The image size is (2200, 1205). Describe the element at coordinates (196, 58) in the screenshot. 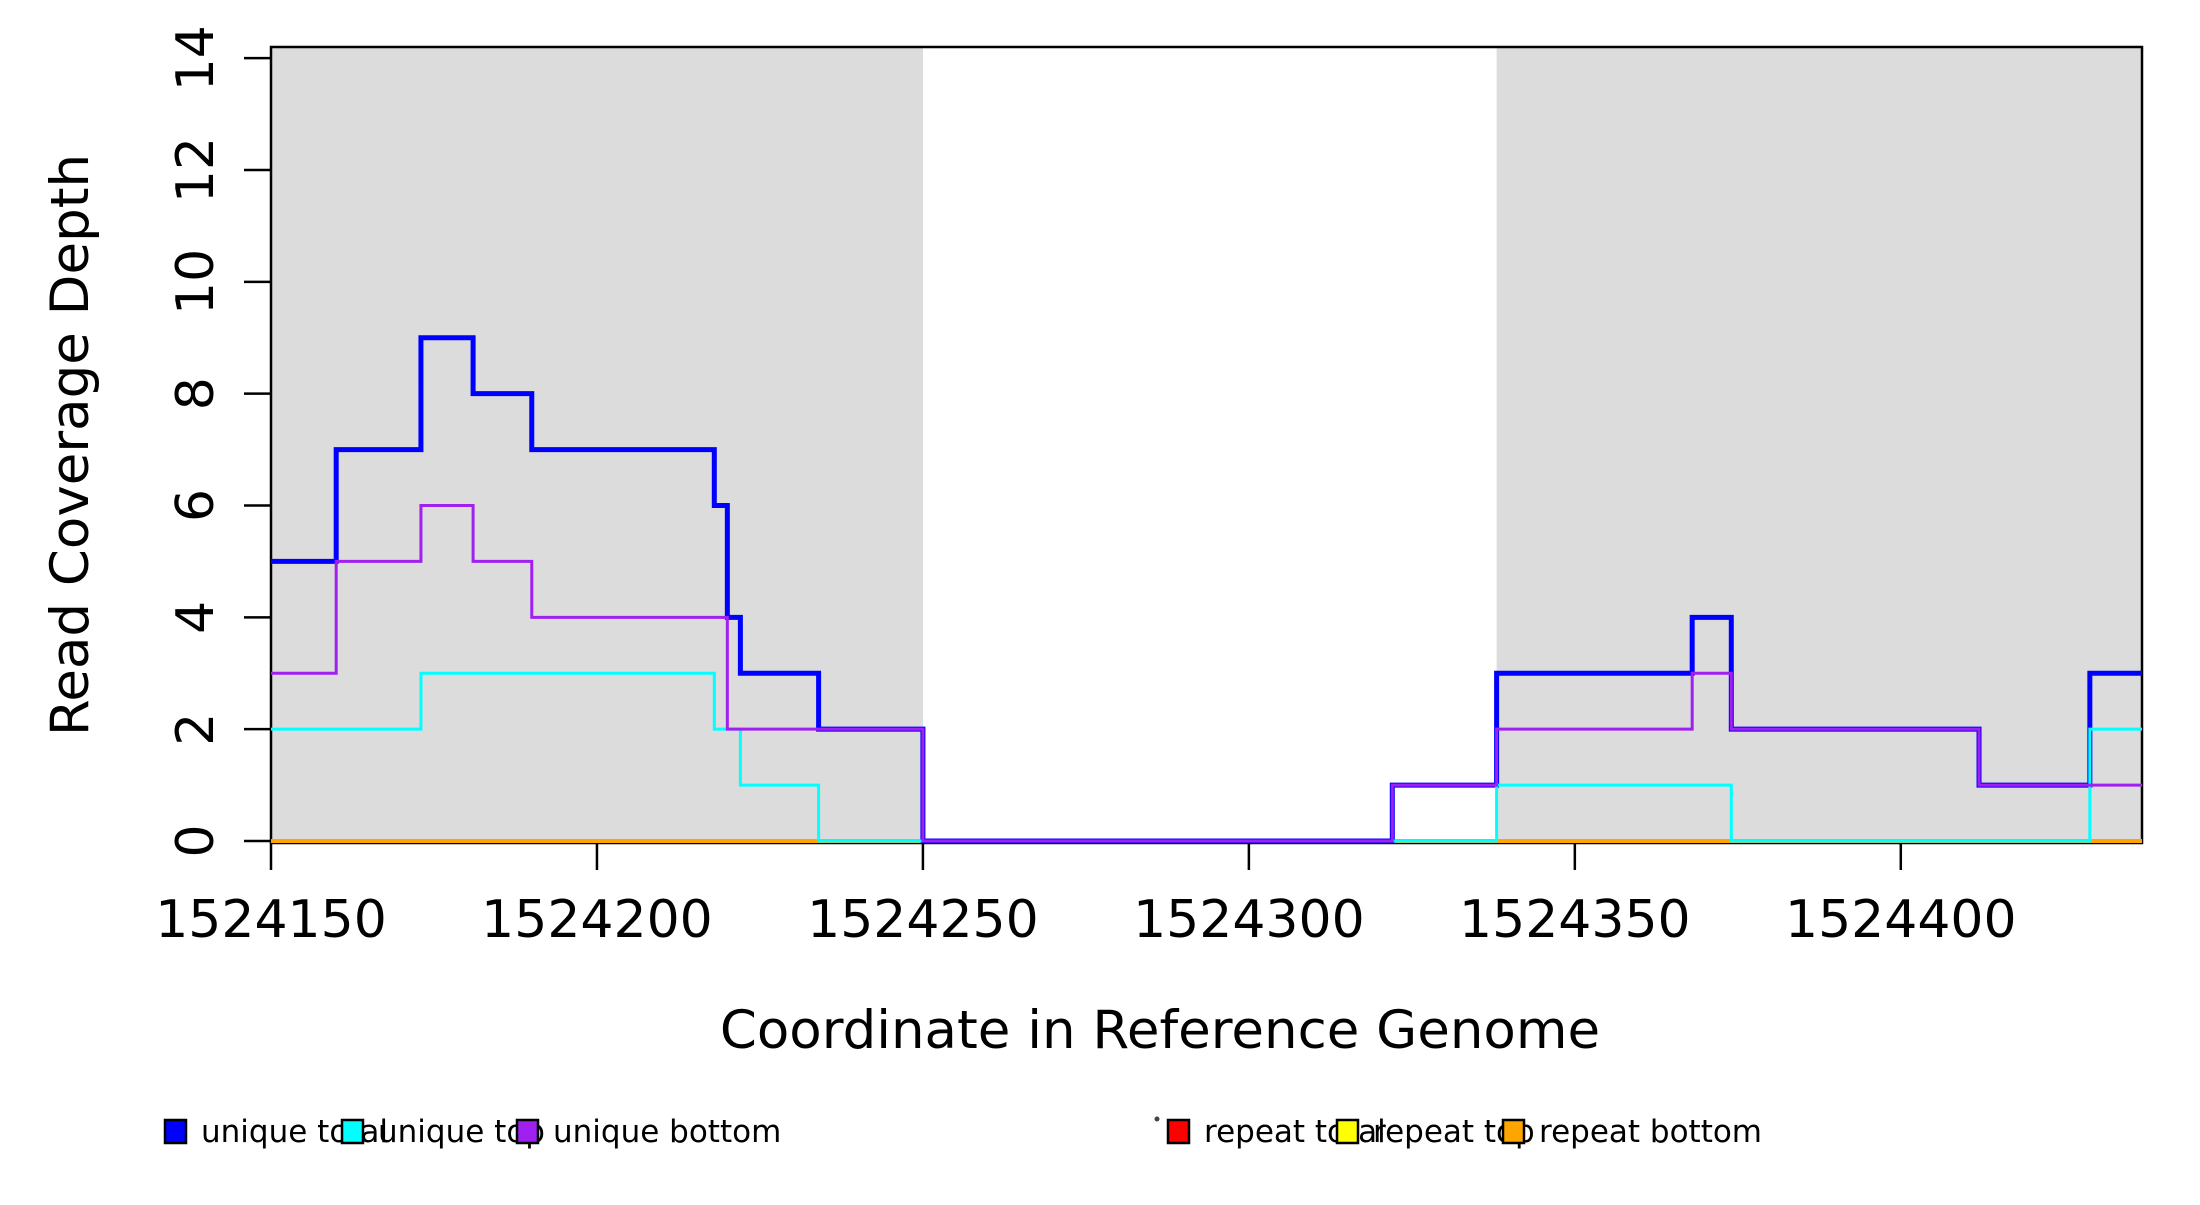

I see `y-tick-label: 14` at that location.